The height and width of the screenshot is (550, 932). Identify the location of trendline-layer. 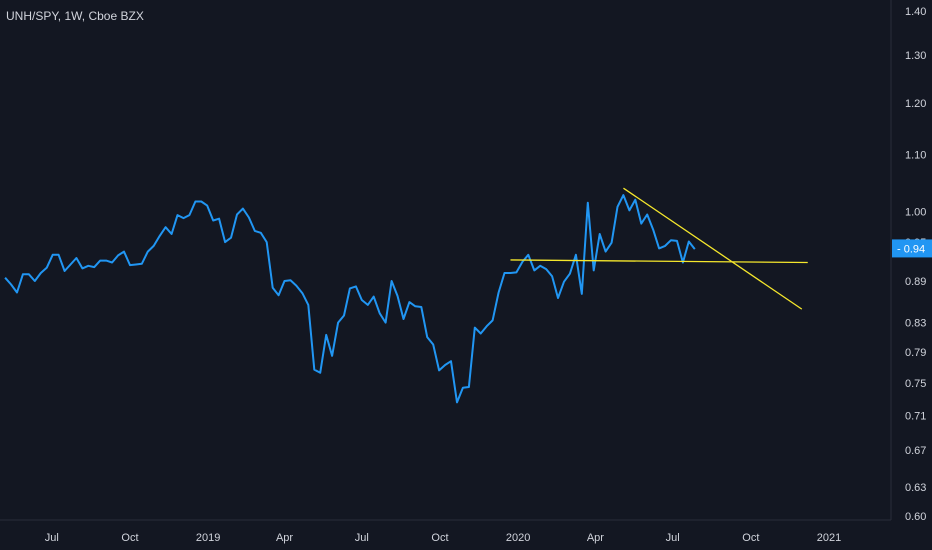
(659, 248).